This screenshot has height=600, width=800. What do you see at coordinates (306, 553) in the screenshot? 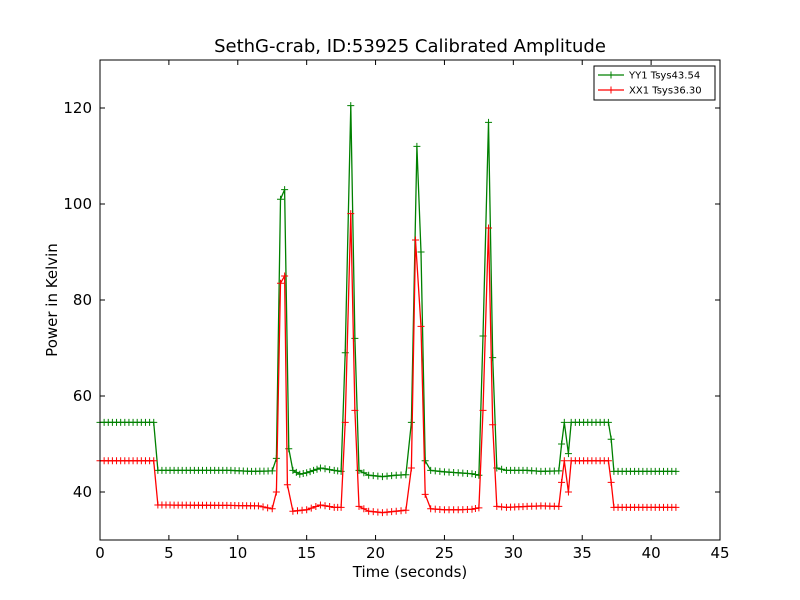
I see `x-tick-label: 15` at bounding box center [306, 553].